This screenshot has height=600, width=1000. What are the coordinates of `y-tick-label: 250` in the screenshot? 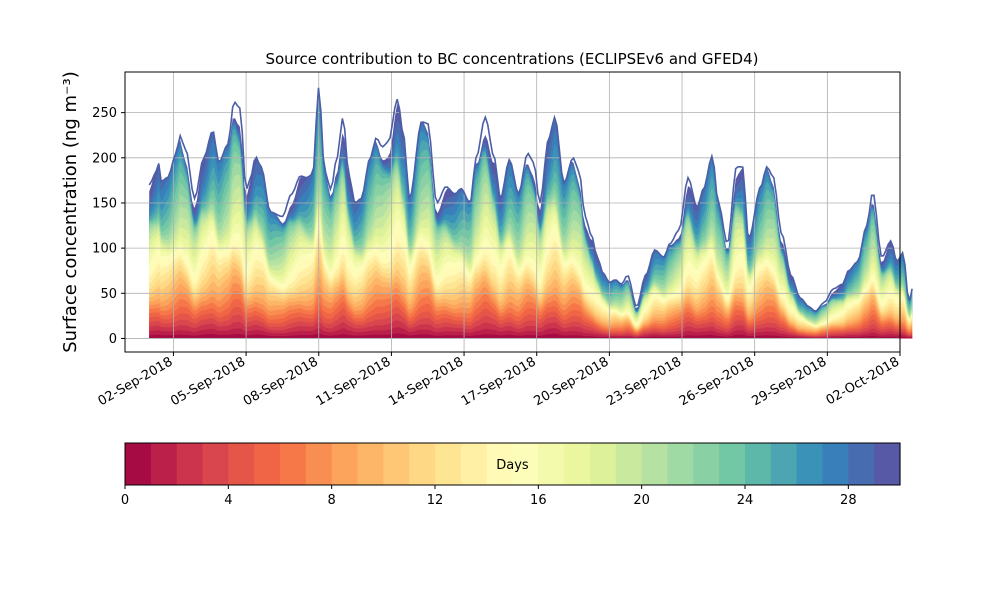 It's located at (104, 113).